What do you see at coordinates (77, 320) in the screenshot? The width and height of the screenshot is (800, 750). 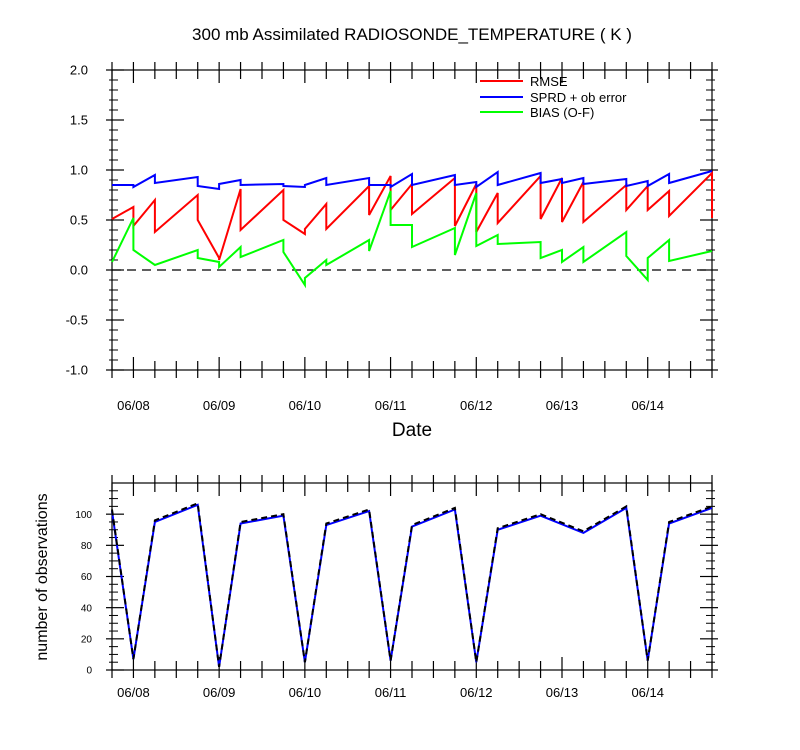 I see `top-y-tick-label: -0.5` at bounding box center [77, 320].